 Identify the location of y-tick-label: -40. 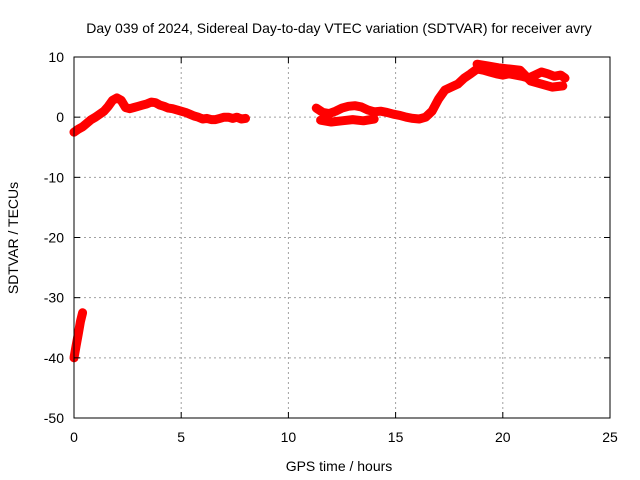
(54, 358).